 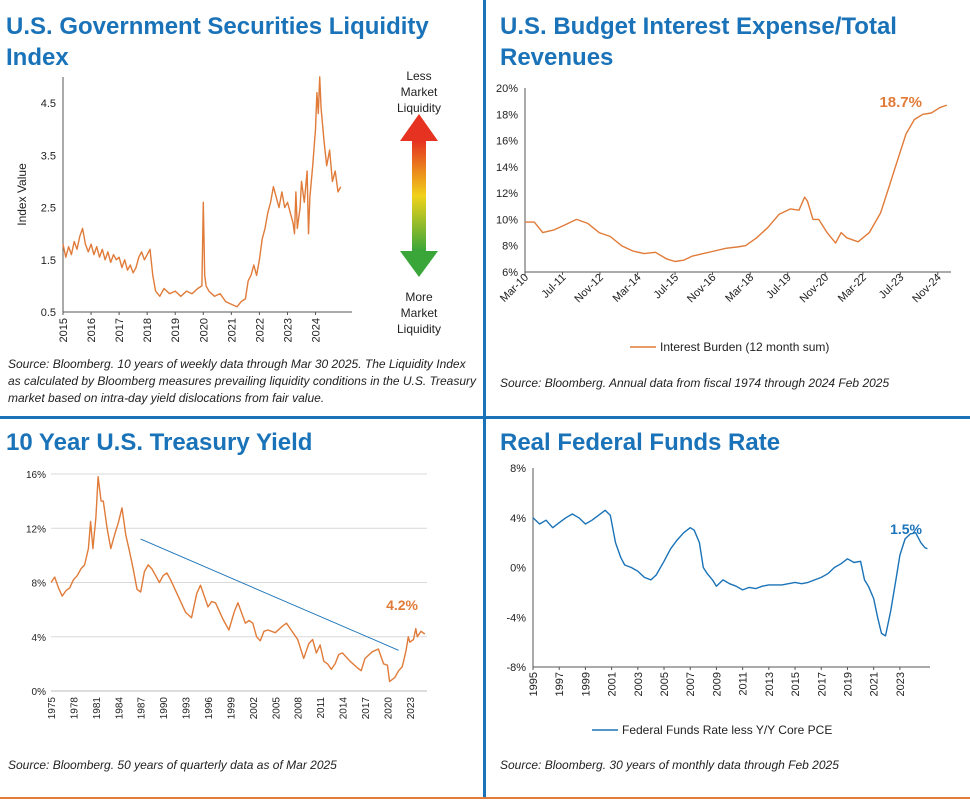 What do you see at coordinates (142, 708) in the screenshot?
I see `x-tick-label: 1987` at bounding box center [142, 708].